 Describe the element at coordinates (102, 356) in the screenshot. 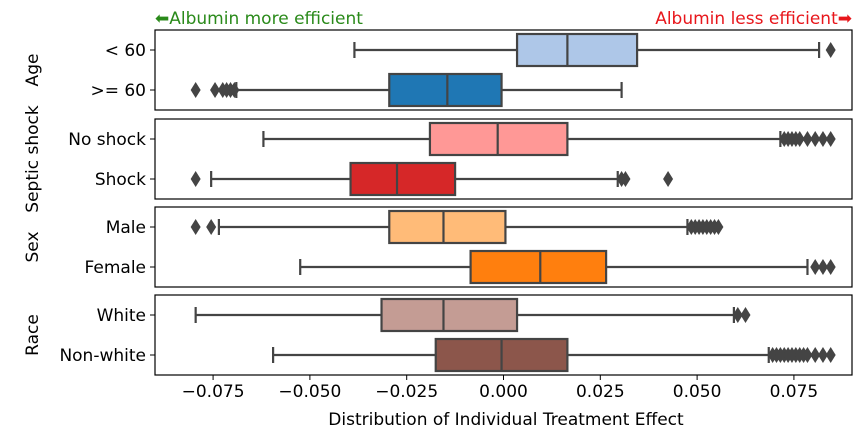

I see `group-label: Non-white` at that location.